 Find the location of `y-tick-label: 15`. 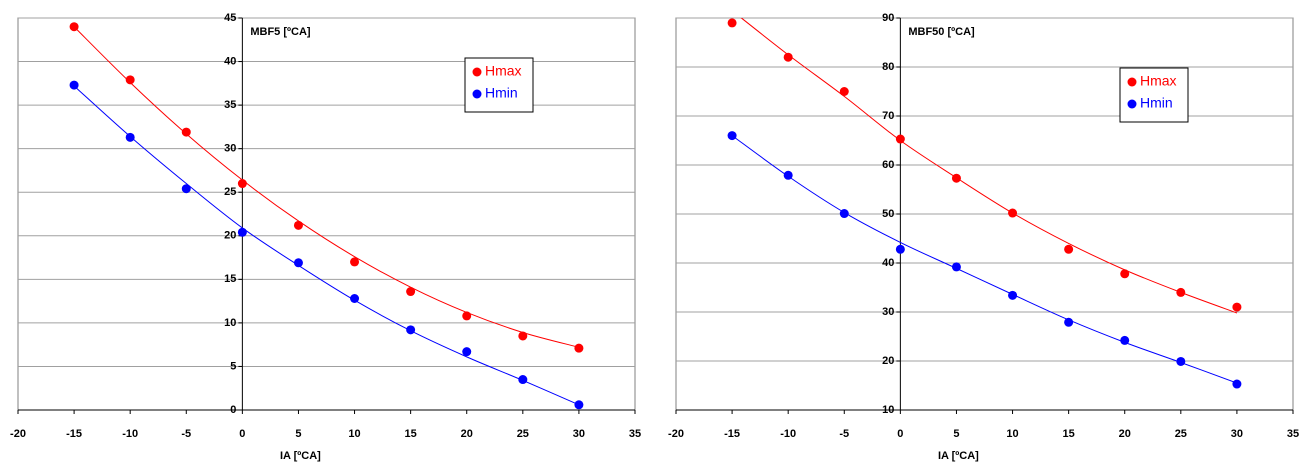

y-tick-label: 15 is located at coordinates (230, 279).